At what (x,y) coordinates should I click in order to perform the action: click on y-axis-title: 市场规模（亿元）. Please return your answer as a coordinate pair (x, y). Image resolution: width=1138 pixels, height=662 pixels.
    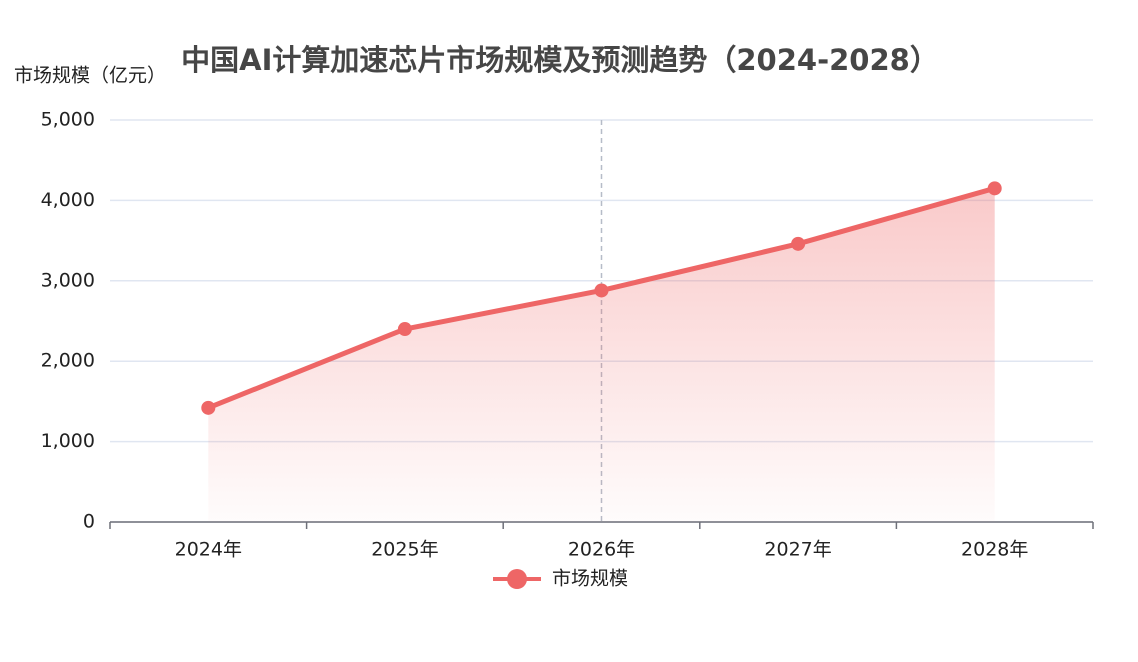
    Looking at the image, I should click on (90, 76).